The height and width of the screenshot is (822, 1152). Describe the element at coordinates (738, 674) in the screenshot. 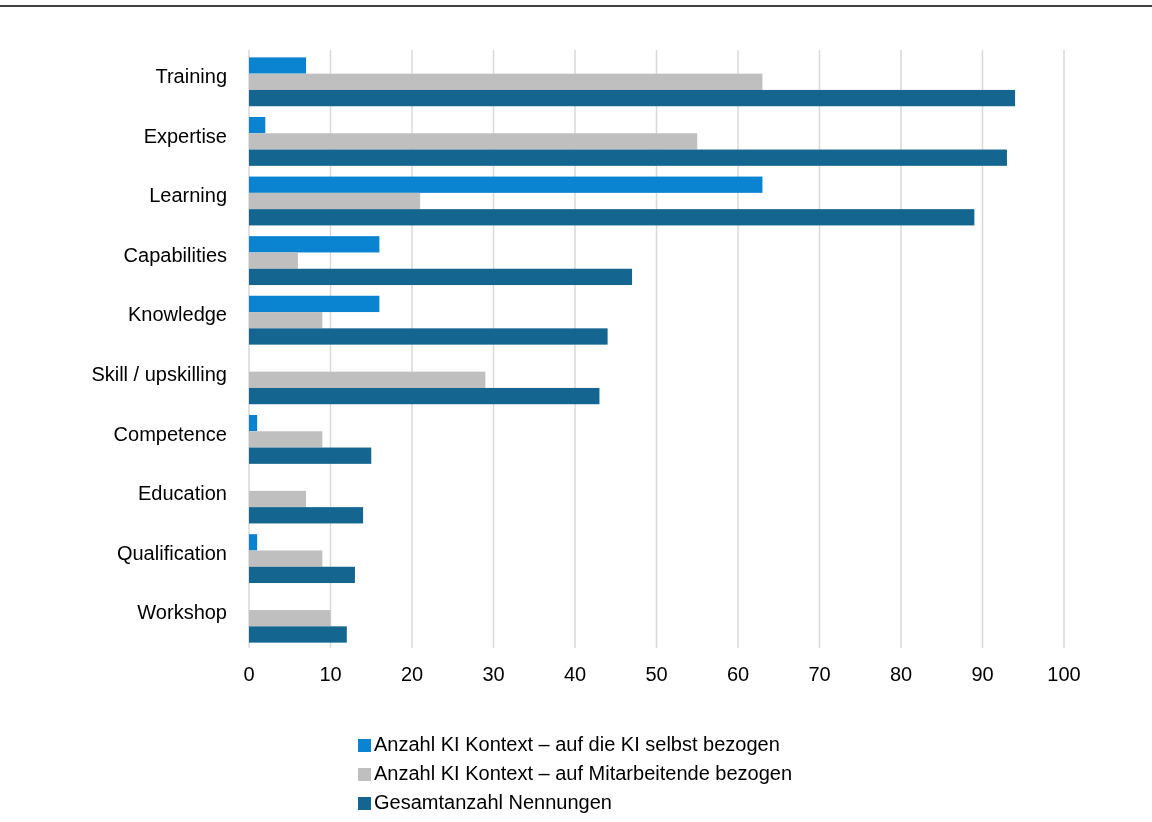

I see `x-tick-label: 60` at that location.